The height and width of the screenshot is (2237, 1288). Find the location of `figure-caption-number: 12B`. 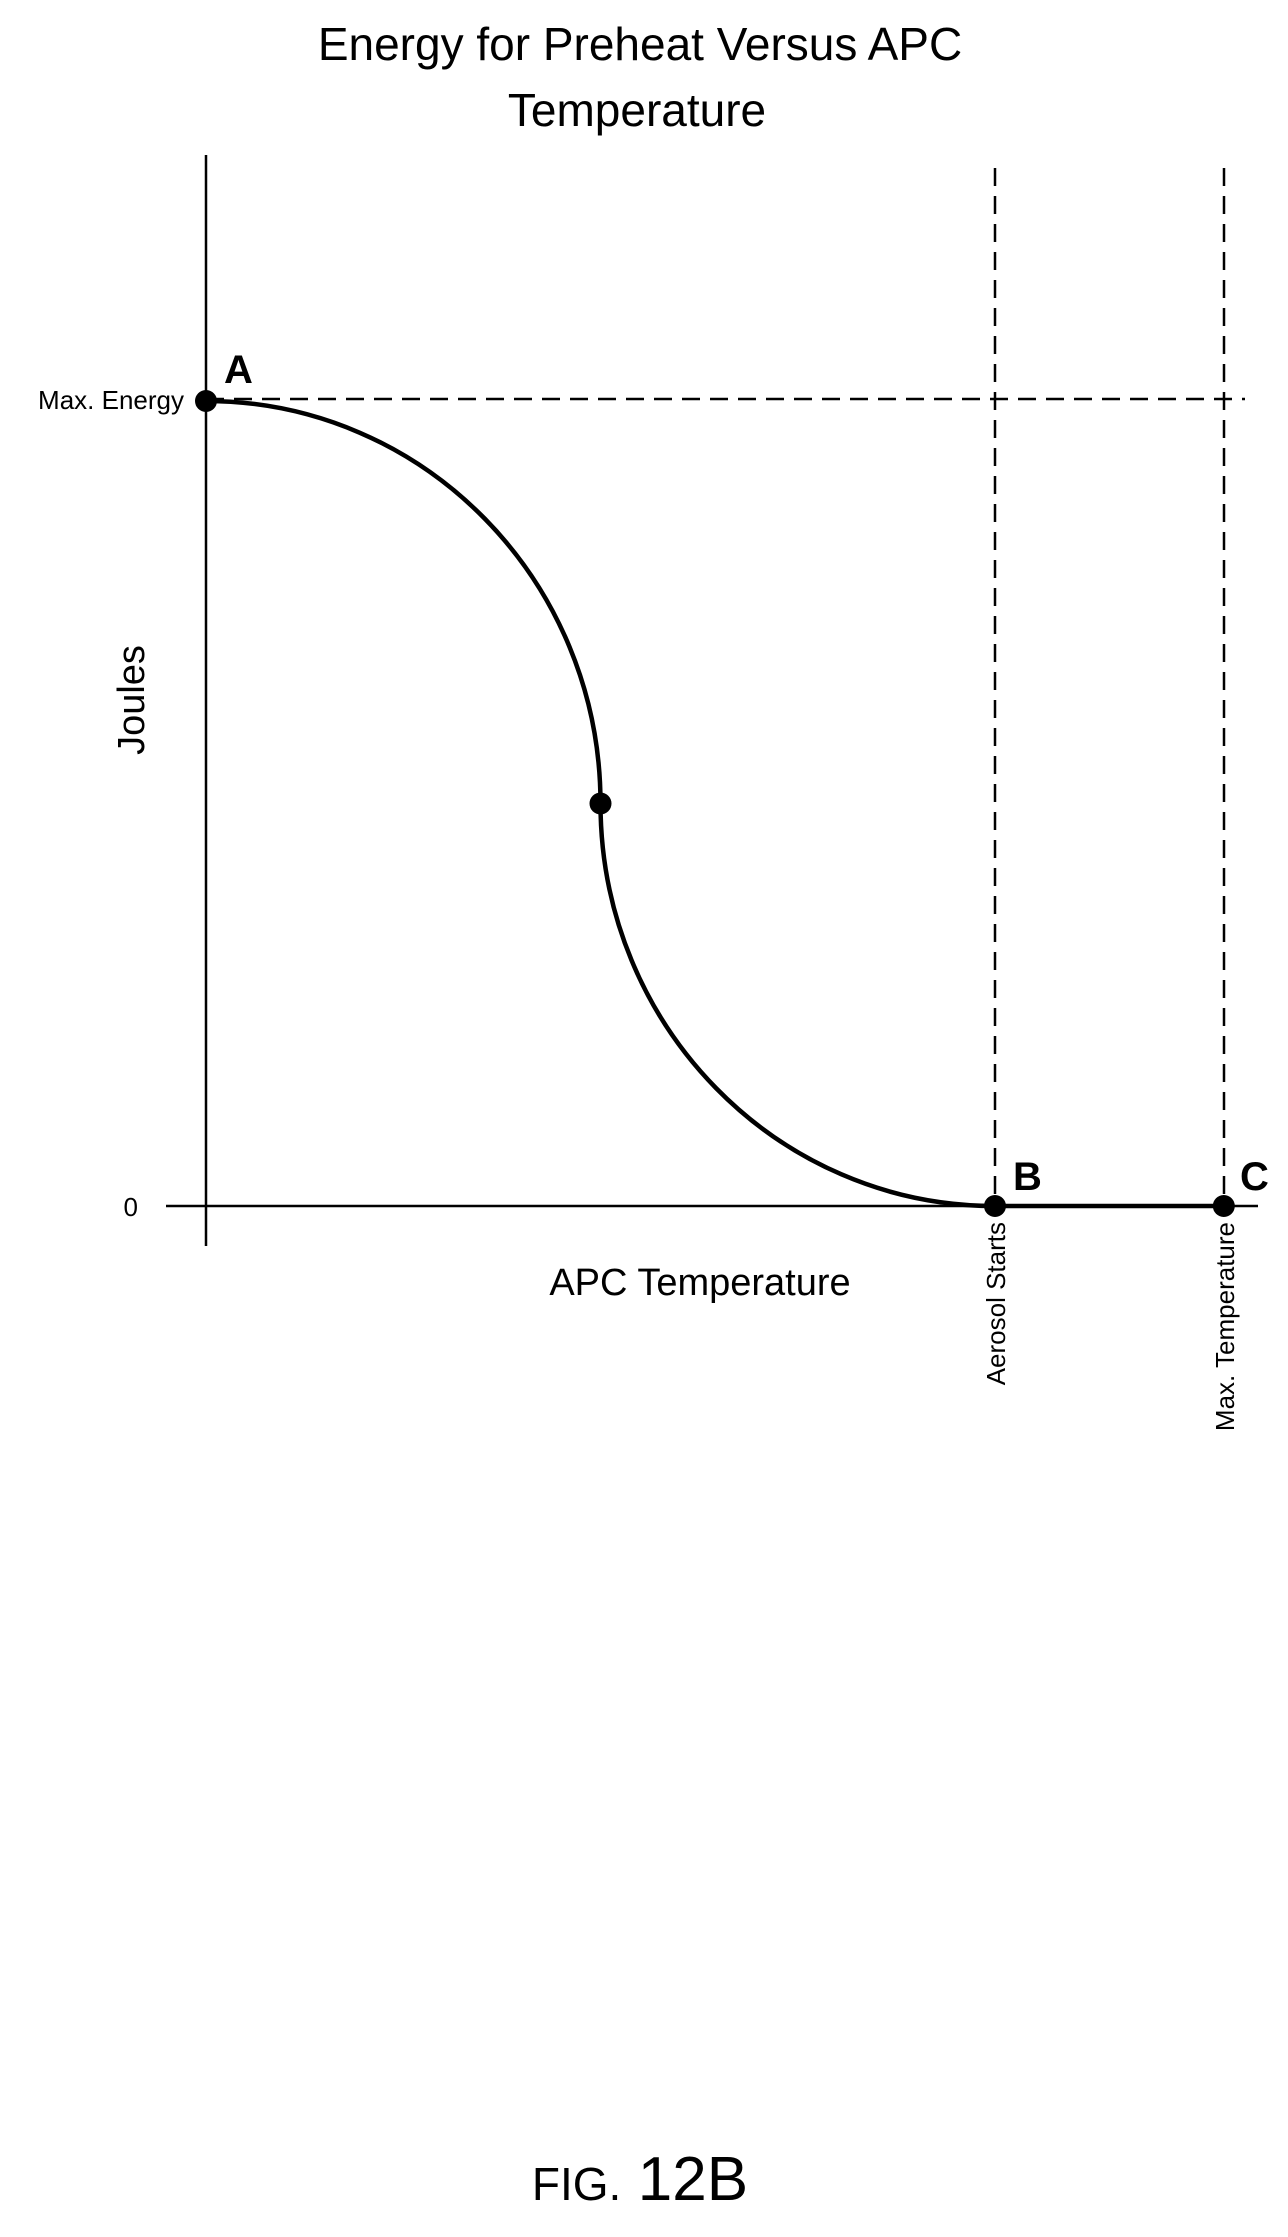

figure-caption-number: 12B is located at coordinates (693, 2179).